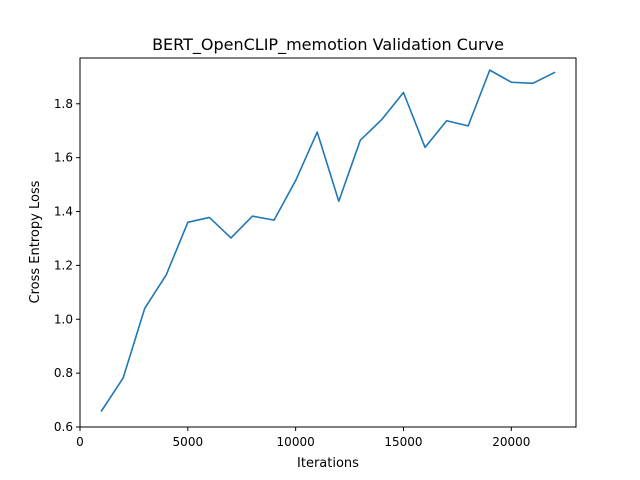 The image size is (640, 480). Describe the element at coordinates (296, 442) in the screenshot. I see `x-tick-label: 10000` at that location.